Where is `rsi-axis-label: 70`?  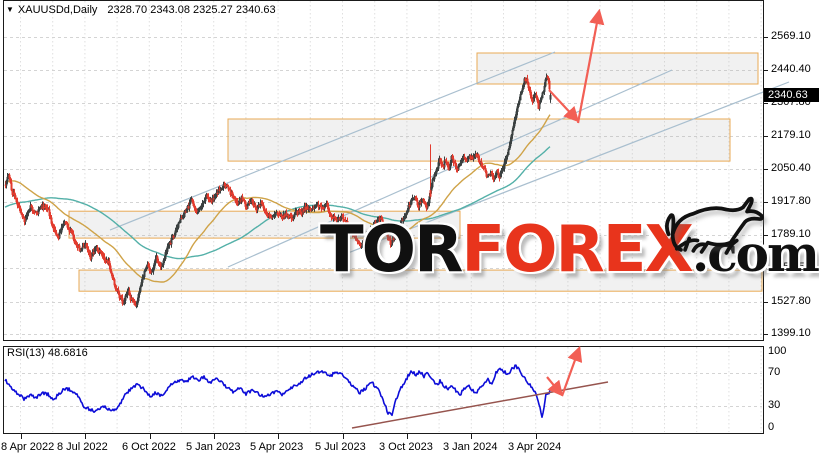
rsi-axis-label: 70 is located at coordinates (774, 372).